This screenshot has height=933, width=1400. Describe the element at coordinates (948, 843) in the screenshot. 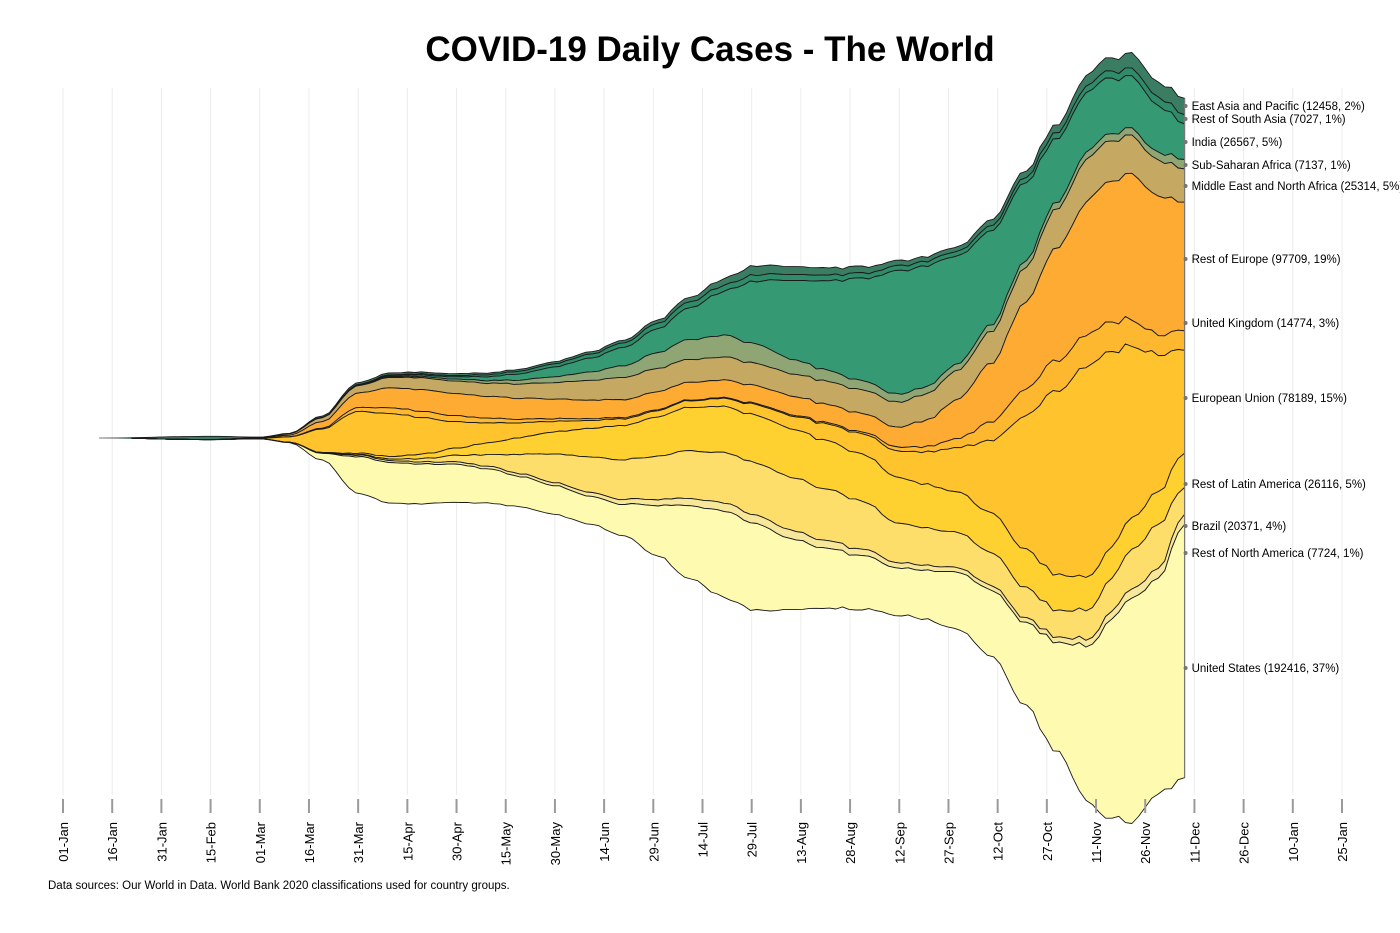

I see `x-tick-label: 27-Sep` at that location.